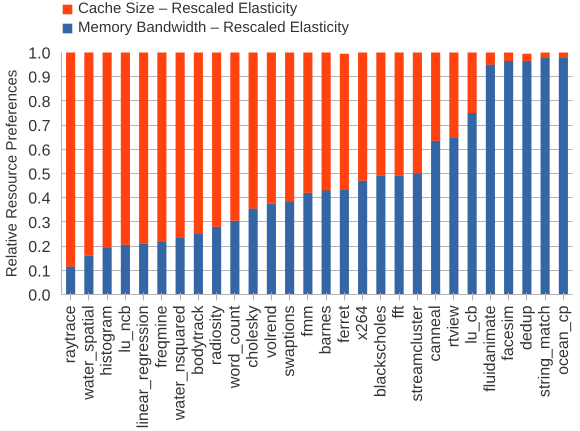 The width and height of the screenshot is (580, 431). What do you see at coordinates (527, 327) in the screenshot?
I see `x-tick-label: dedup` at bounding box center [527, 327].